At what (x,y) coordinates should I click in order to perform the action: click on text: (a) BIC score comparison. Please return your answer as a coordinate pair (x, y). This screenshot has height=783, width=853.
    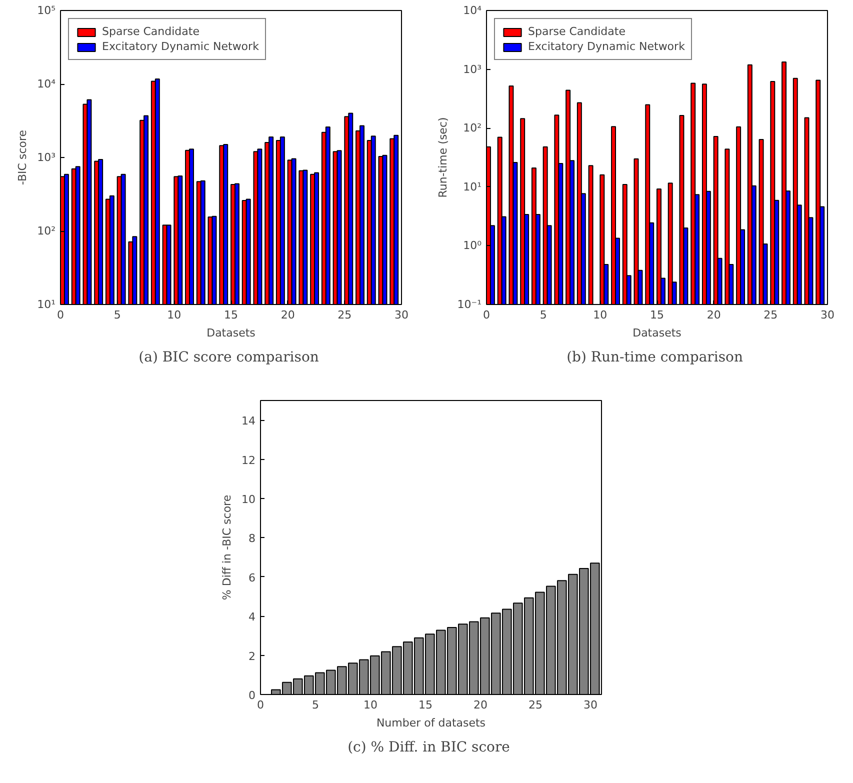
    Looking at the image, I should click on (228, 358).